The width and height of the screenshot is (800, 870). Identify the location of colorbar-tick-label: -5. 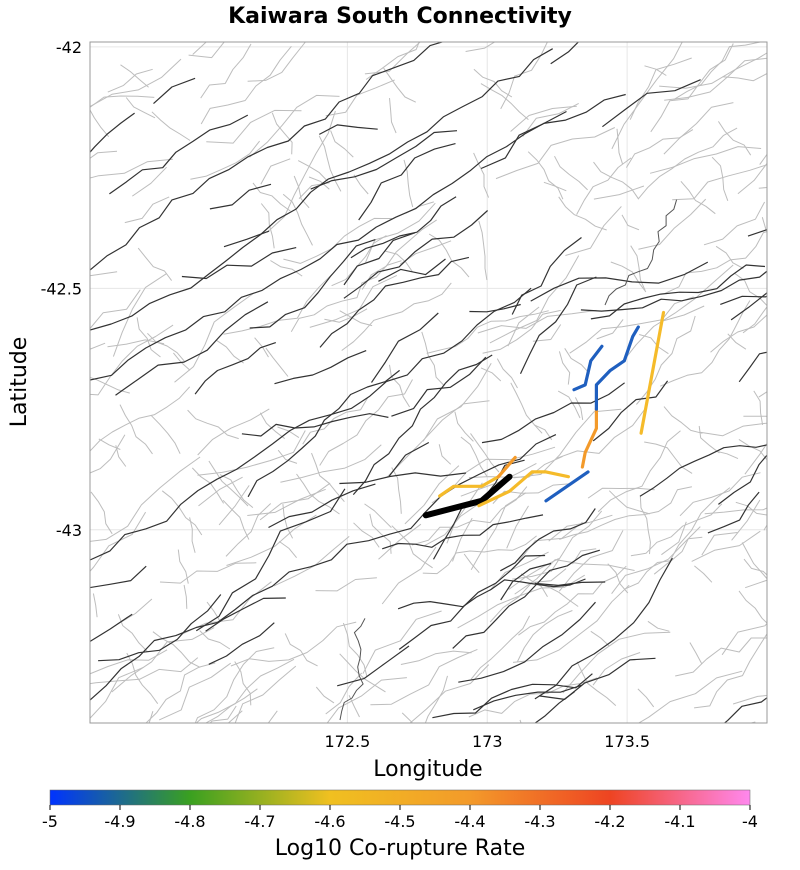
(50, 821).